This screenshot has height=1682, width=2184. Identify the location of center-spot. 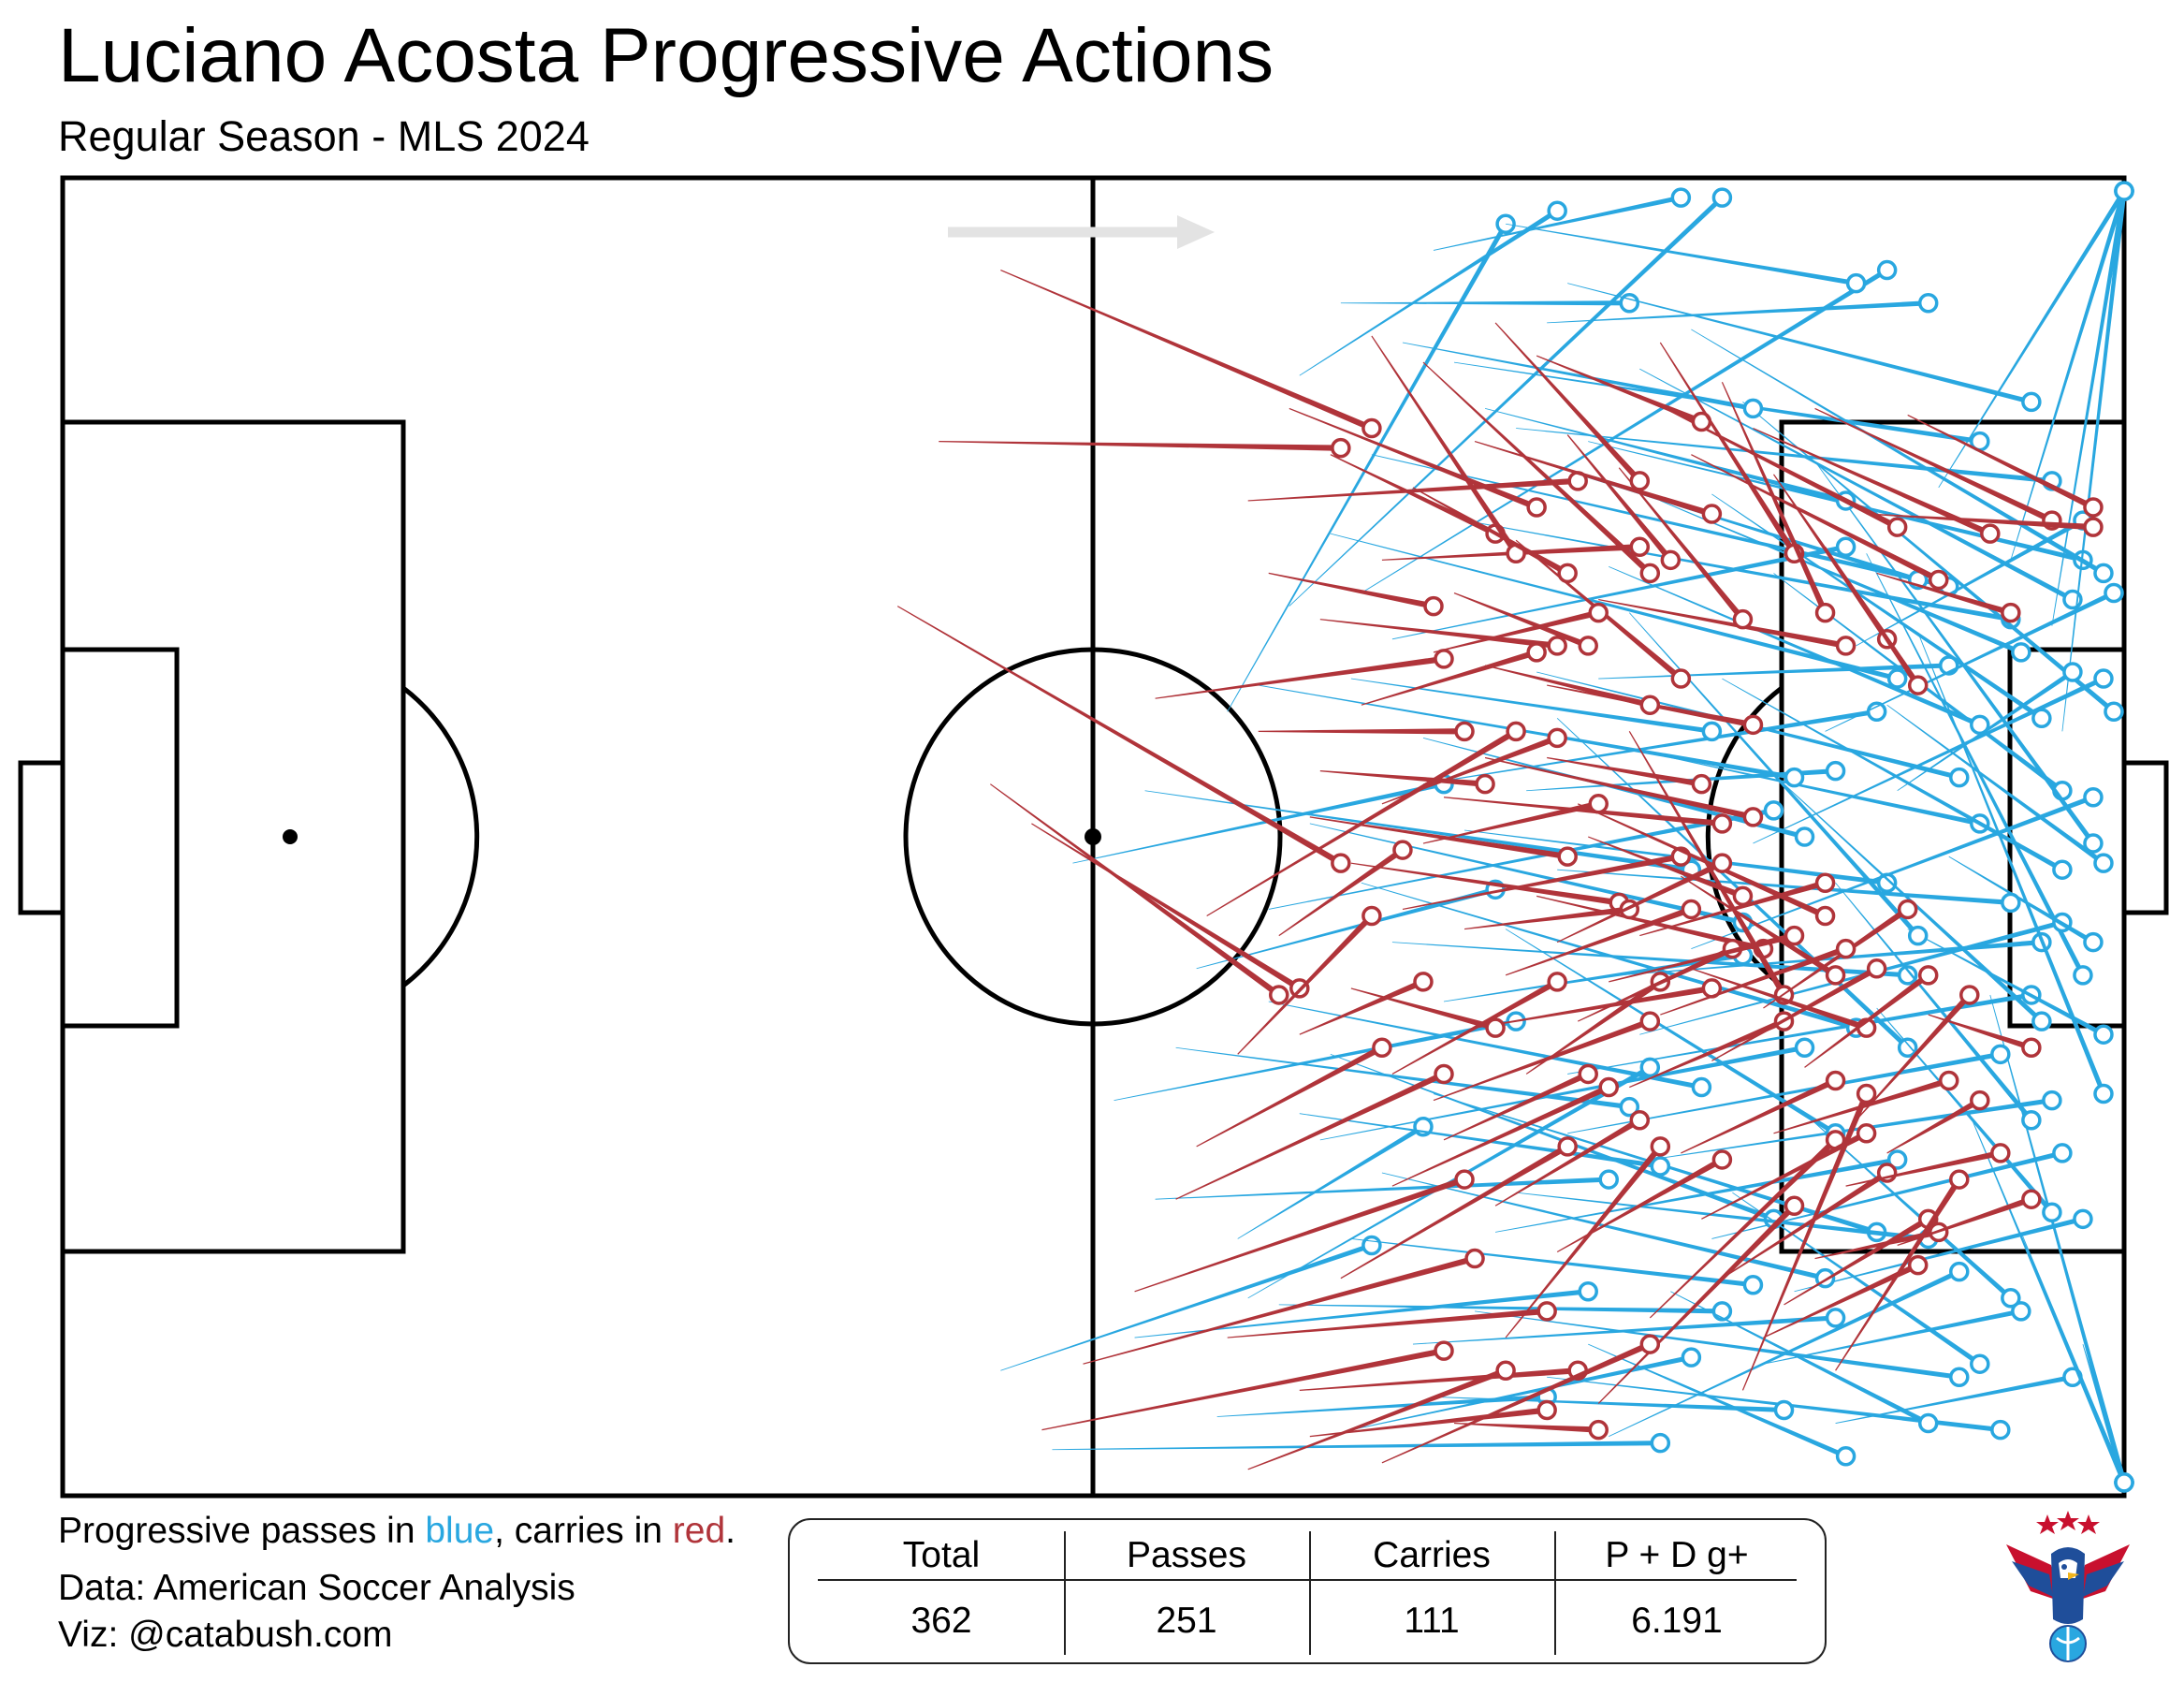
(1093, 836).